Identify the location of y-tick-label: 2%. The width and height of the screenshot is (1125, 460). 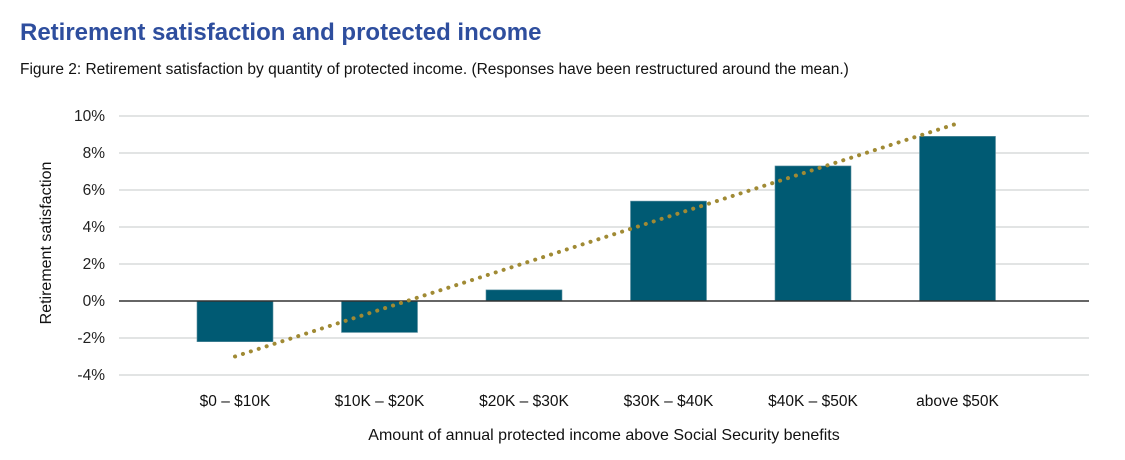
(94, 264).